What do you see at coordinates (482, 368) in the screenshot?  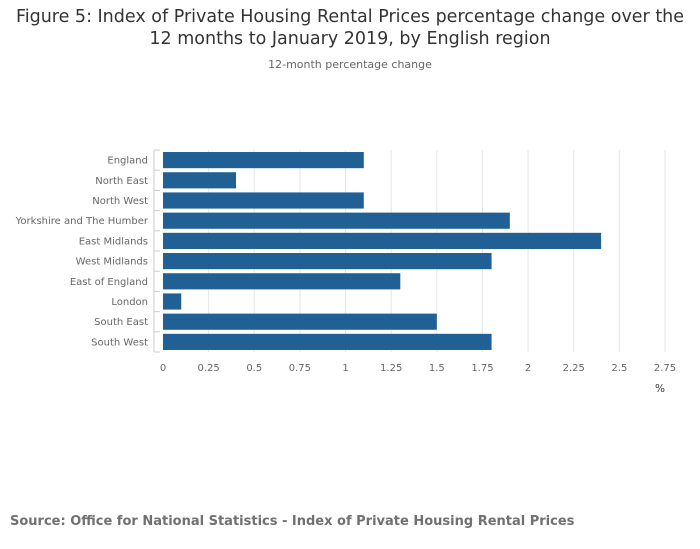 I see `x-tick-label-7: 1.75` at bounding box center [482, 368].